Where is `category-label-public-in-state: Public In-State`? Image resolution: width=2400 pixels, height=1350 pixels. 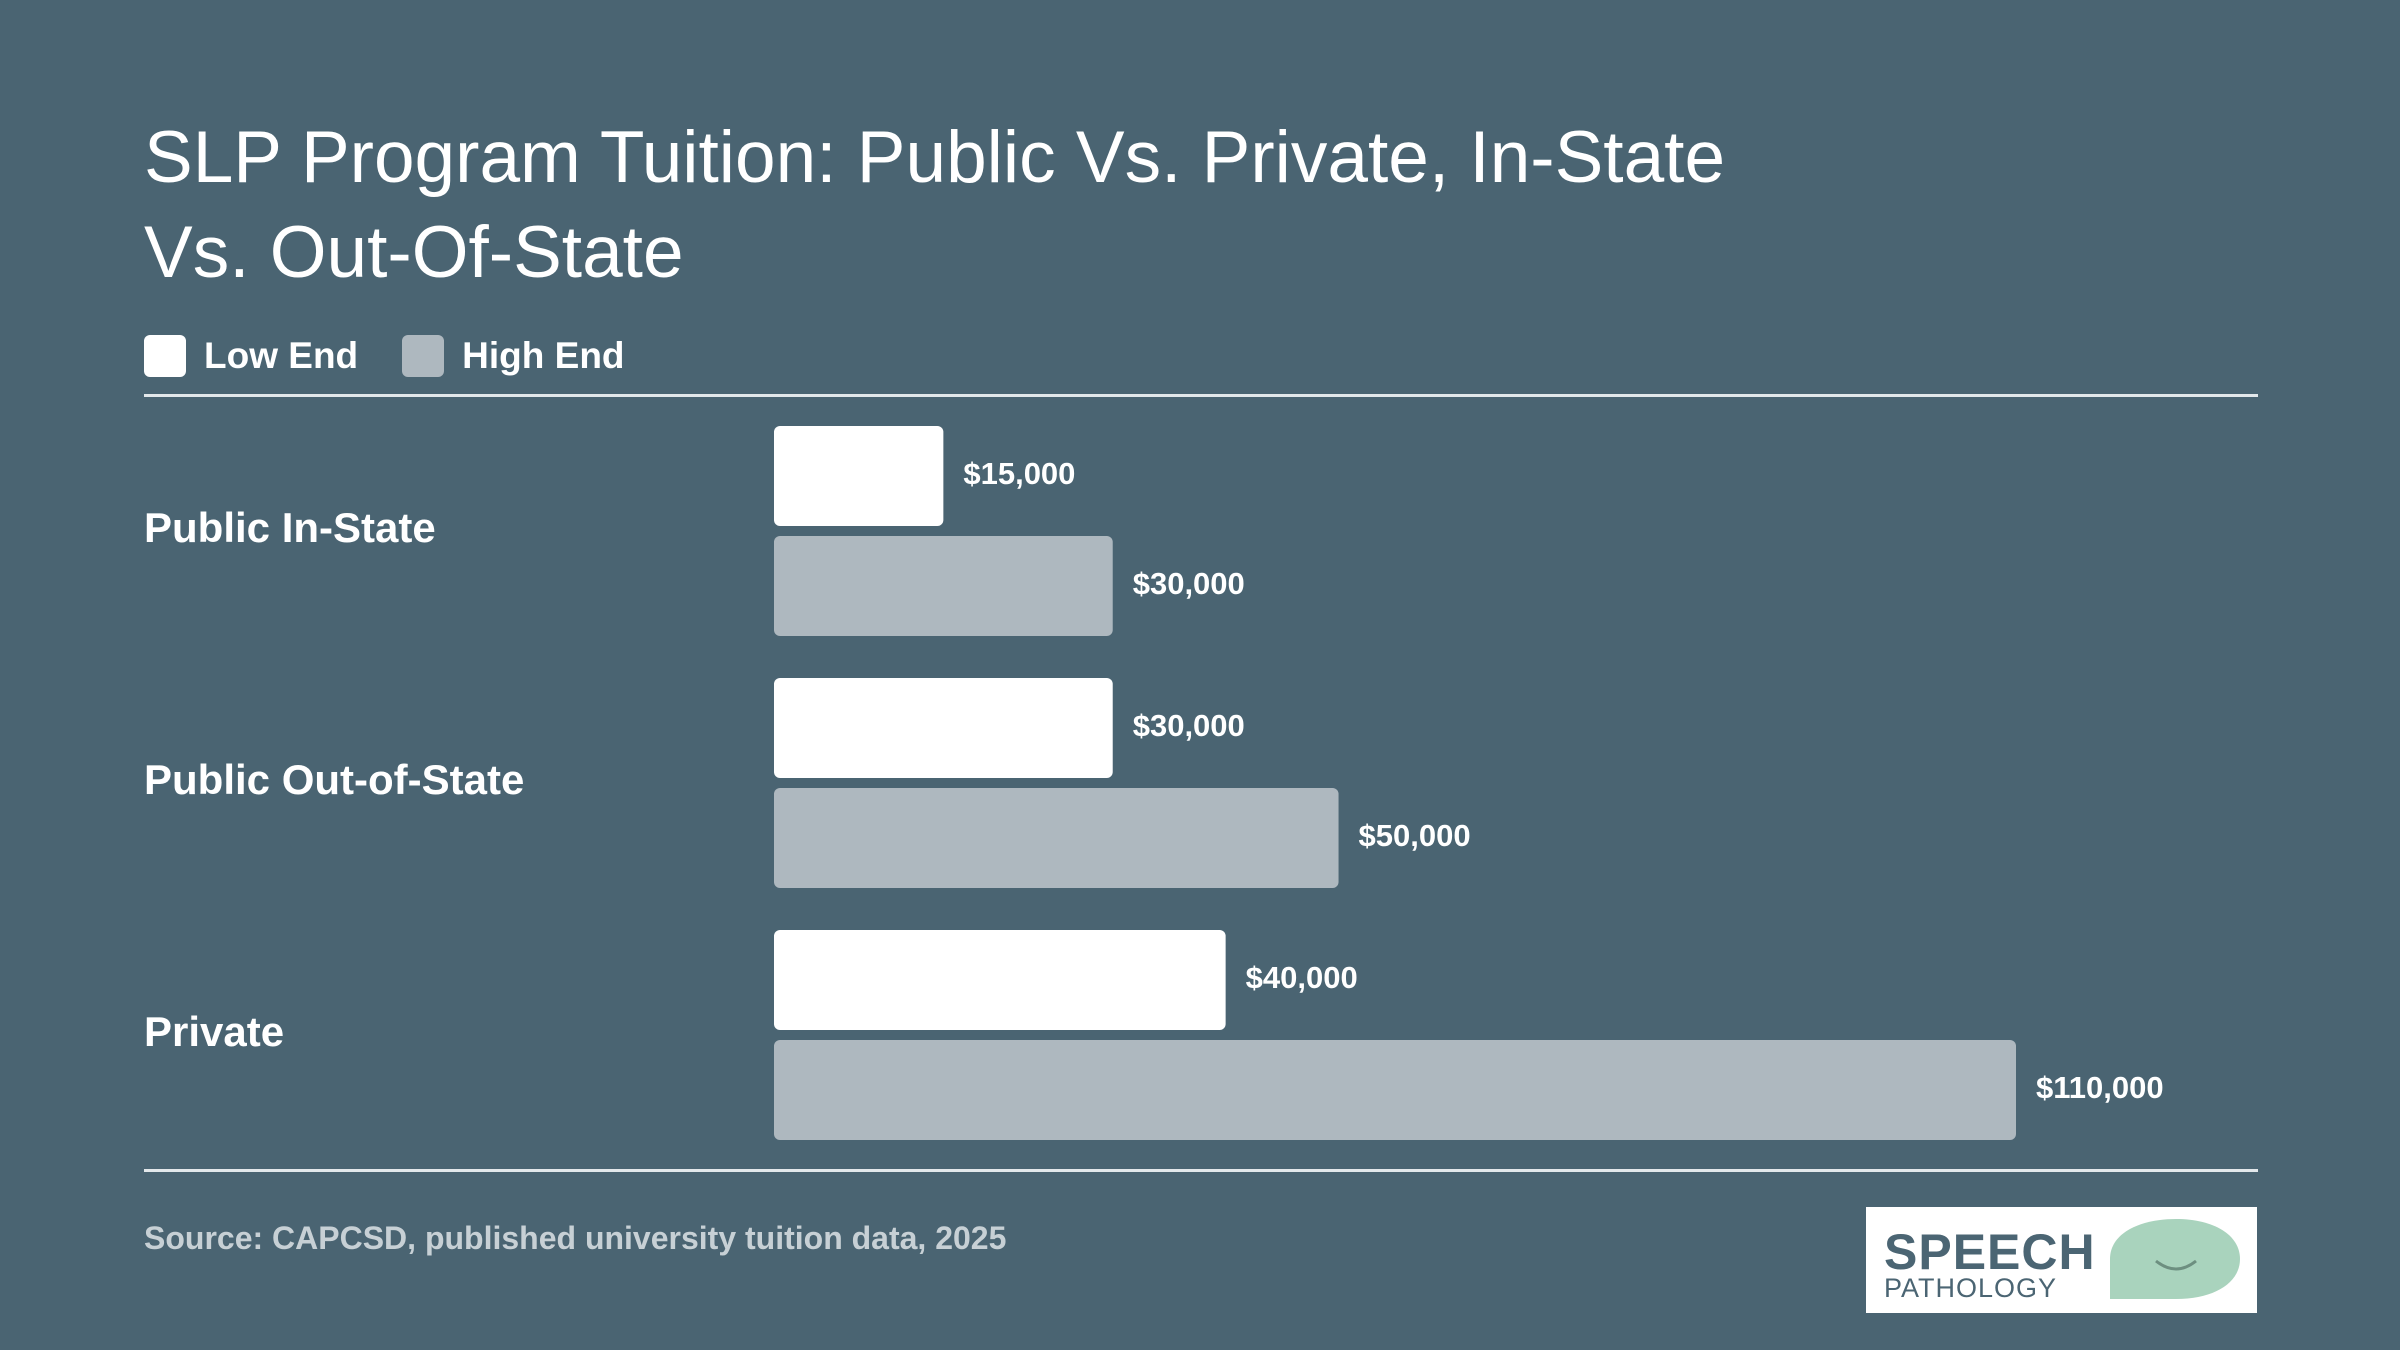 category-label-public-in-state: Public In-State is located at coordinates (290, 527).